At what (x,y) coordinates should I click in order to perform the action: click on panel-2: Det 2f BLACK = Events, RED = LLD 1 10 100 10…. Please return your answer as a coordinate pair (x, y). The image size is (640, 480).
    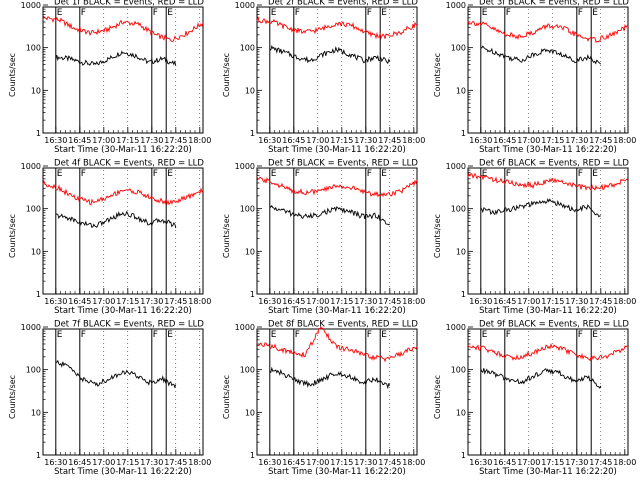
    Looking at the image, I should click on (323, 77).